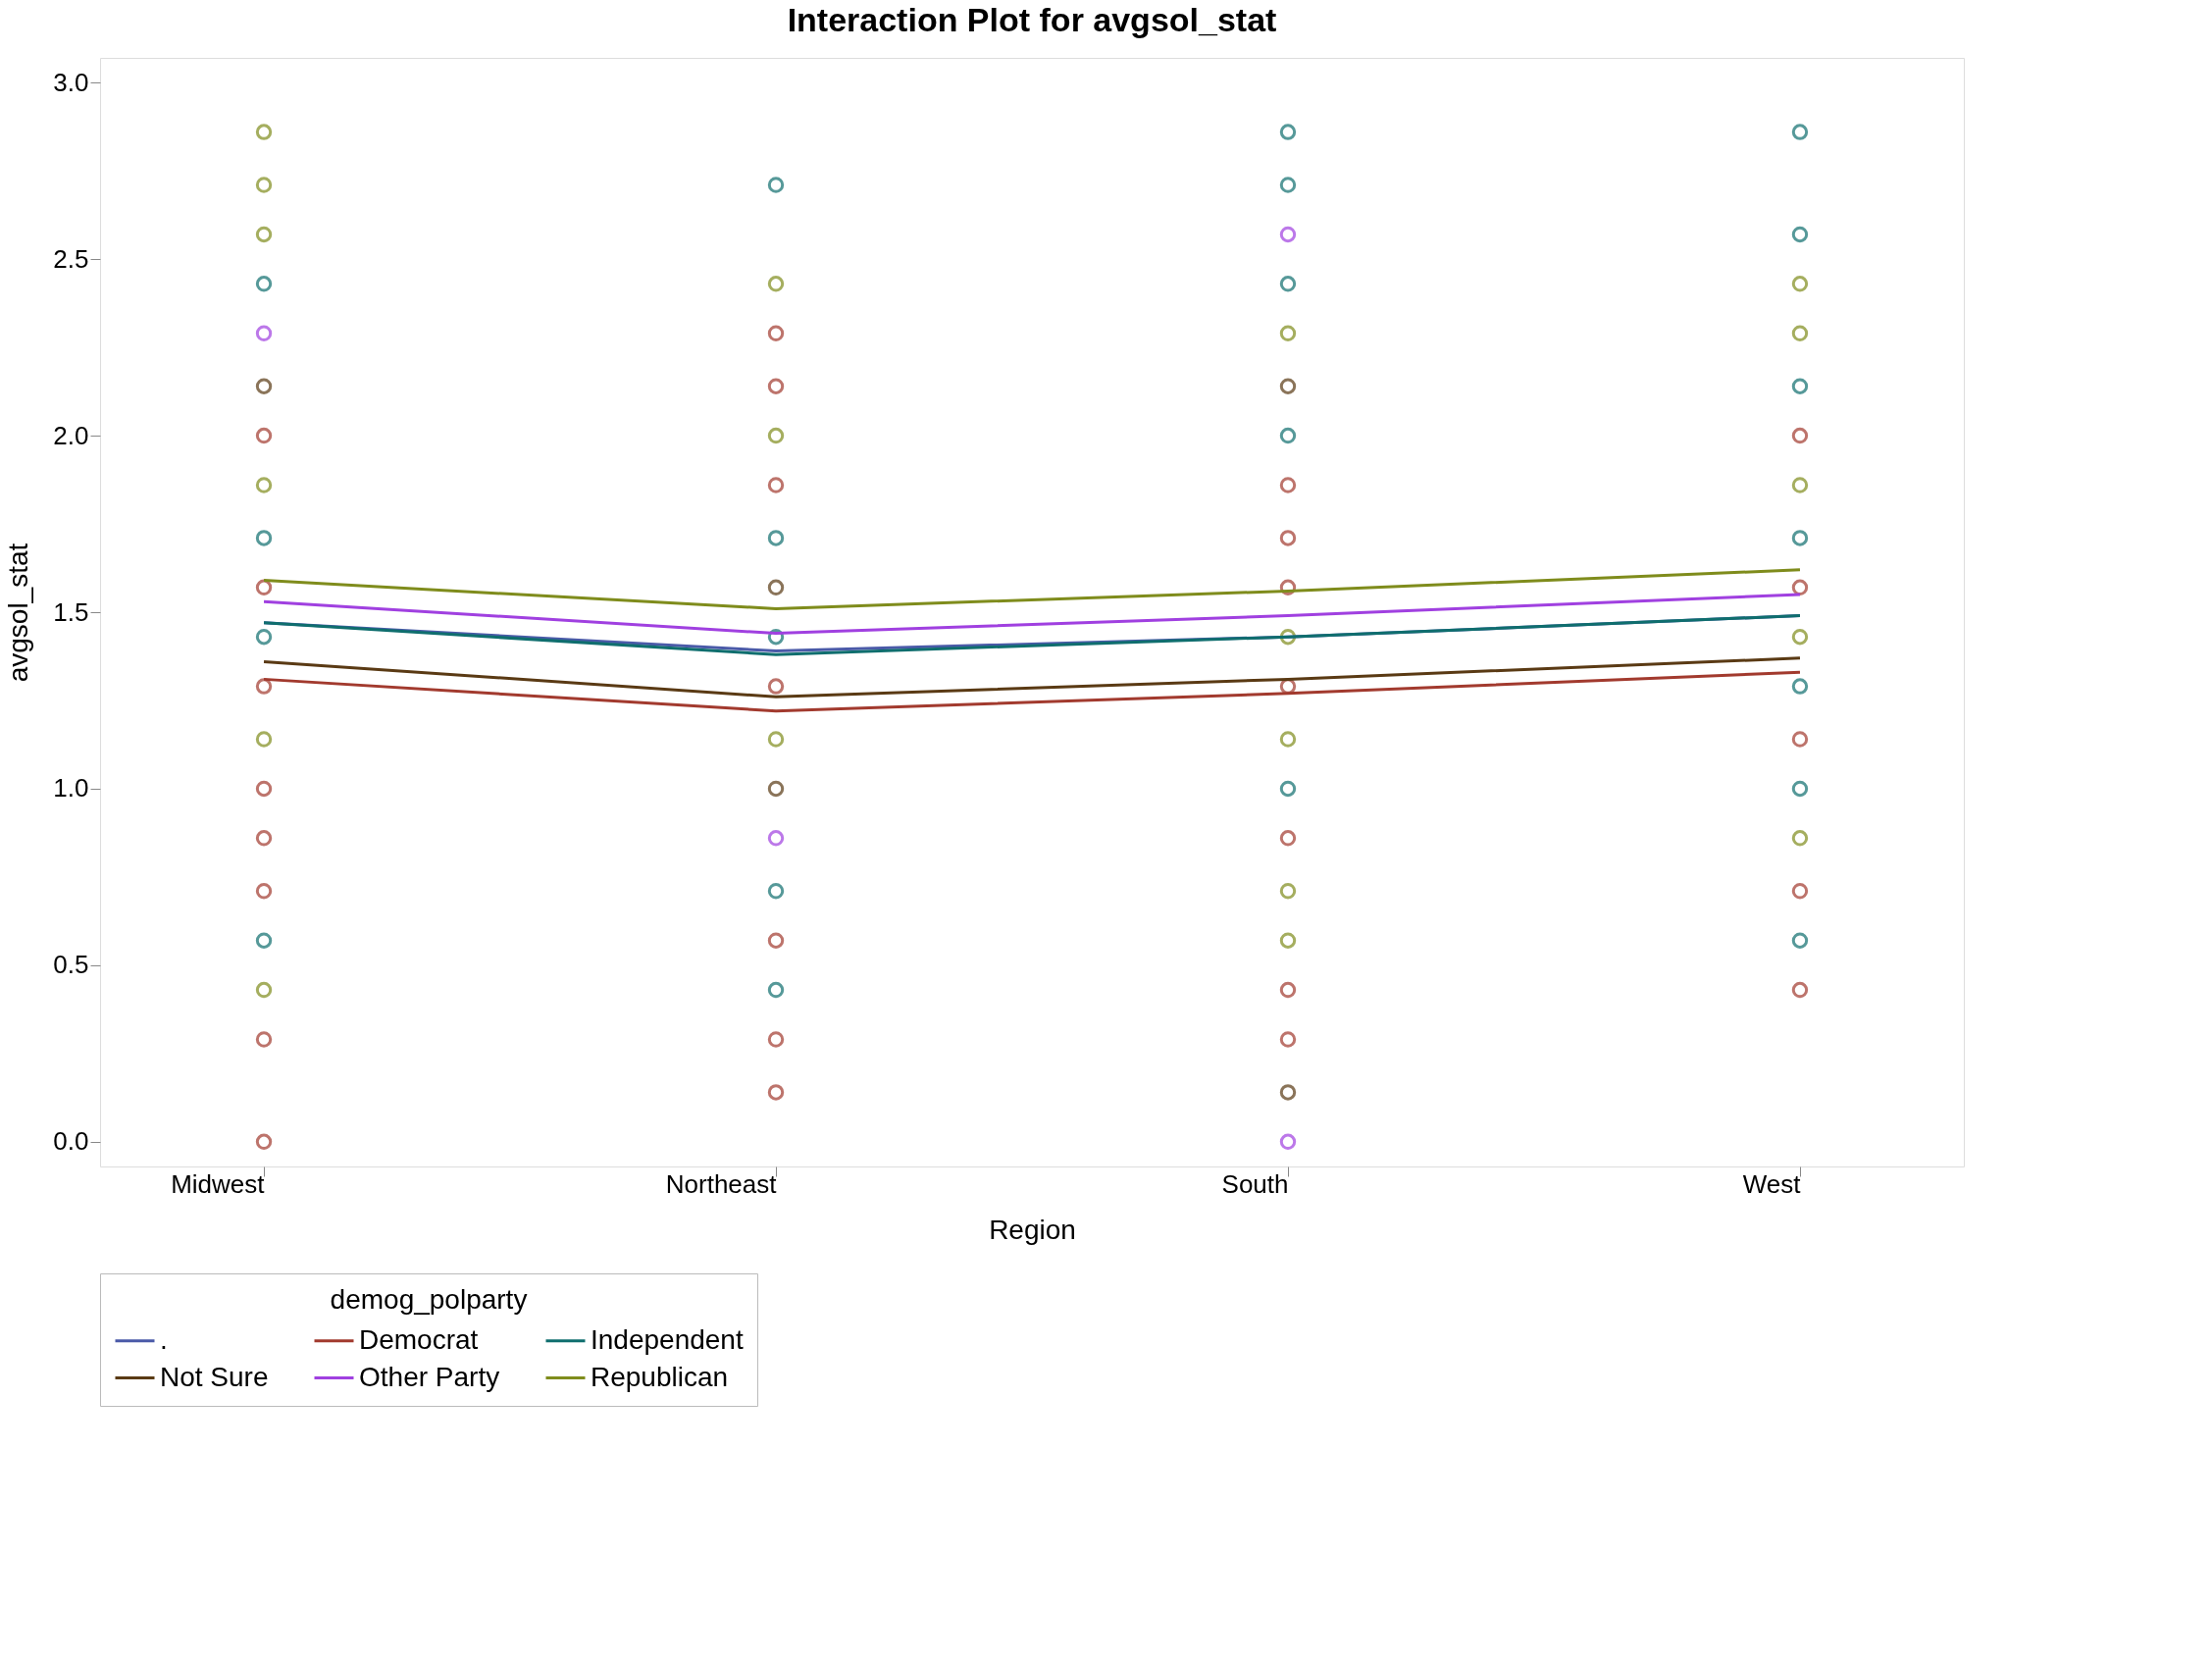 The height and width of the screenshot is (1657, 2212). What do you see at coordinates (667, 1339) in the screenshot?
I see `legend-label: Independent` at bounding box center [667, 1339].